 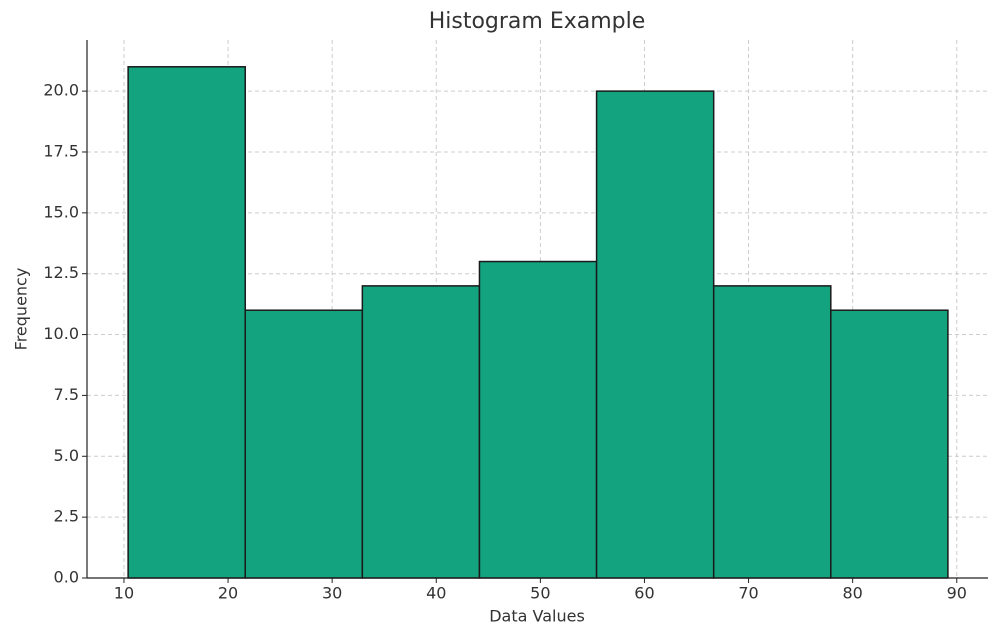 What do you see at coordinates (66, 455) in the screenshot?
I see `y-tick-label: 5.0` at bounding box center [66, 455].